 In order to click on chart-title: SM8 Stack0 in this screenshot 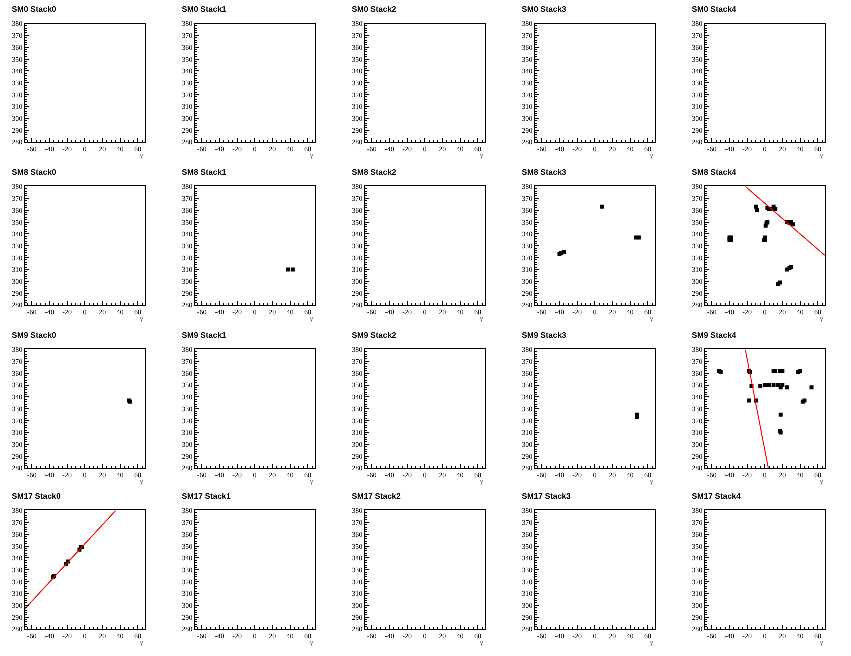, I will do `click(35, 172)`.